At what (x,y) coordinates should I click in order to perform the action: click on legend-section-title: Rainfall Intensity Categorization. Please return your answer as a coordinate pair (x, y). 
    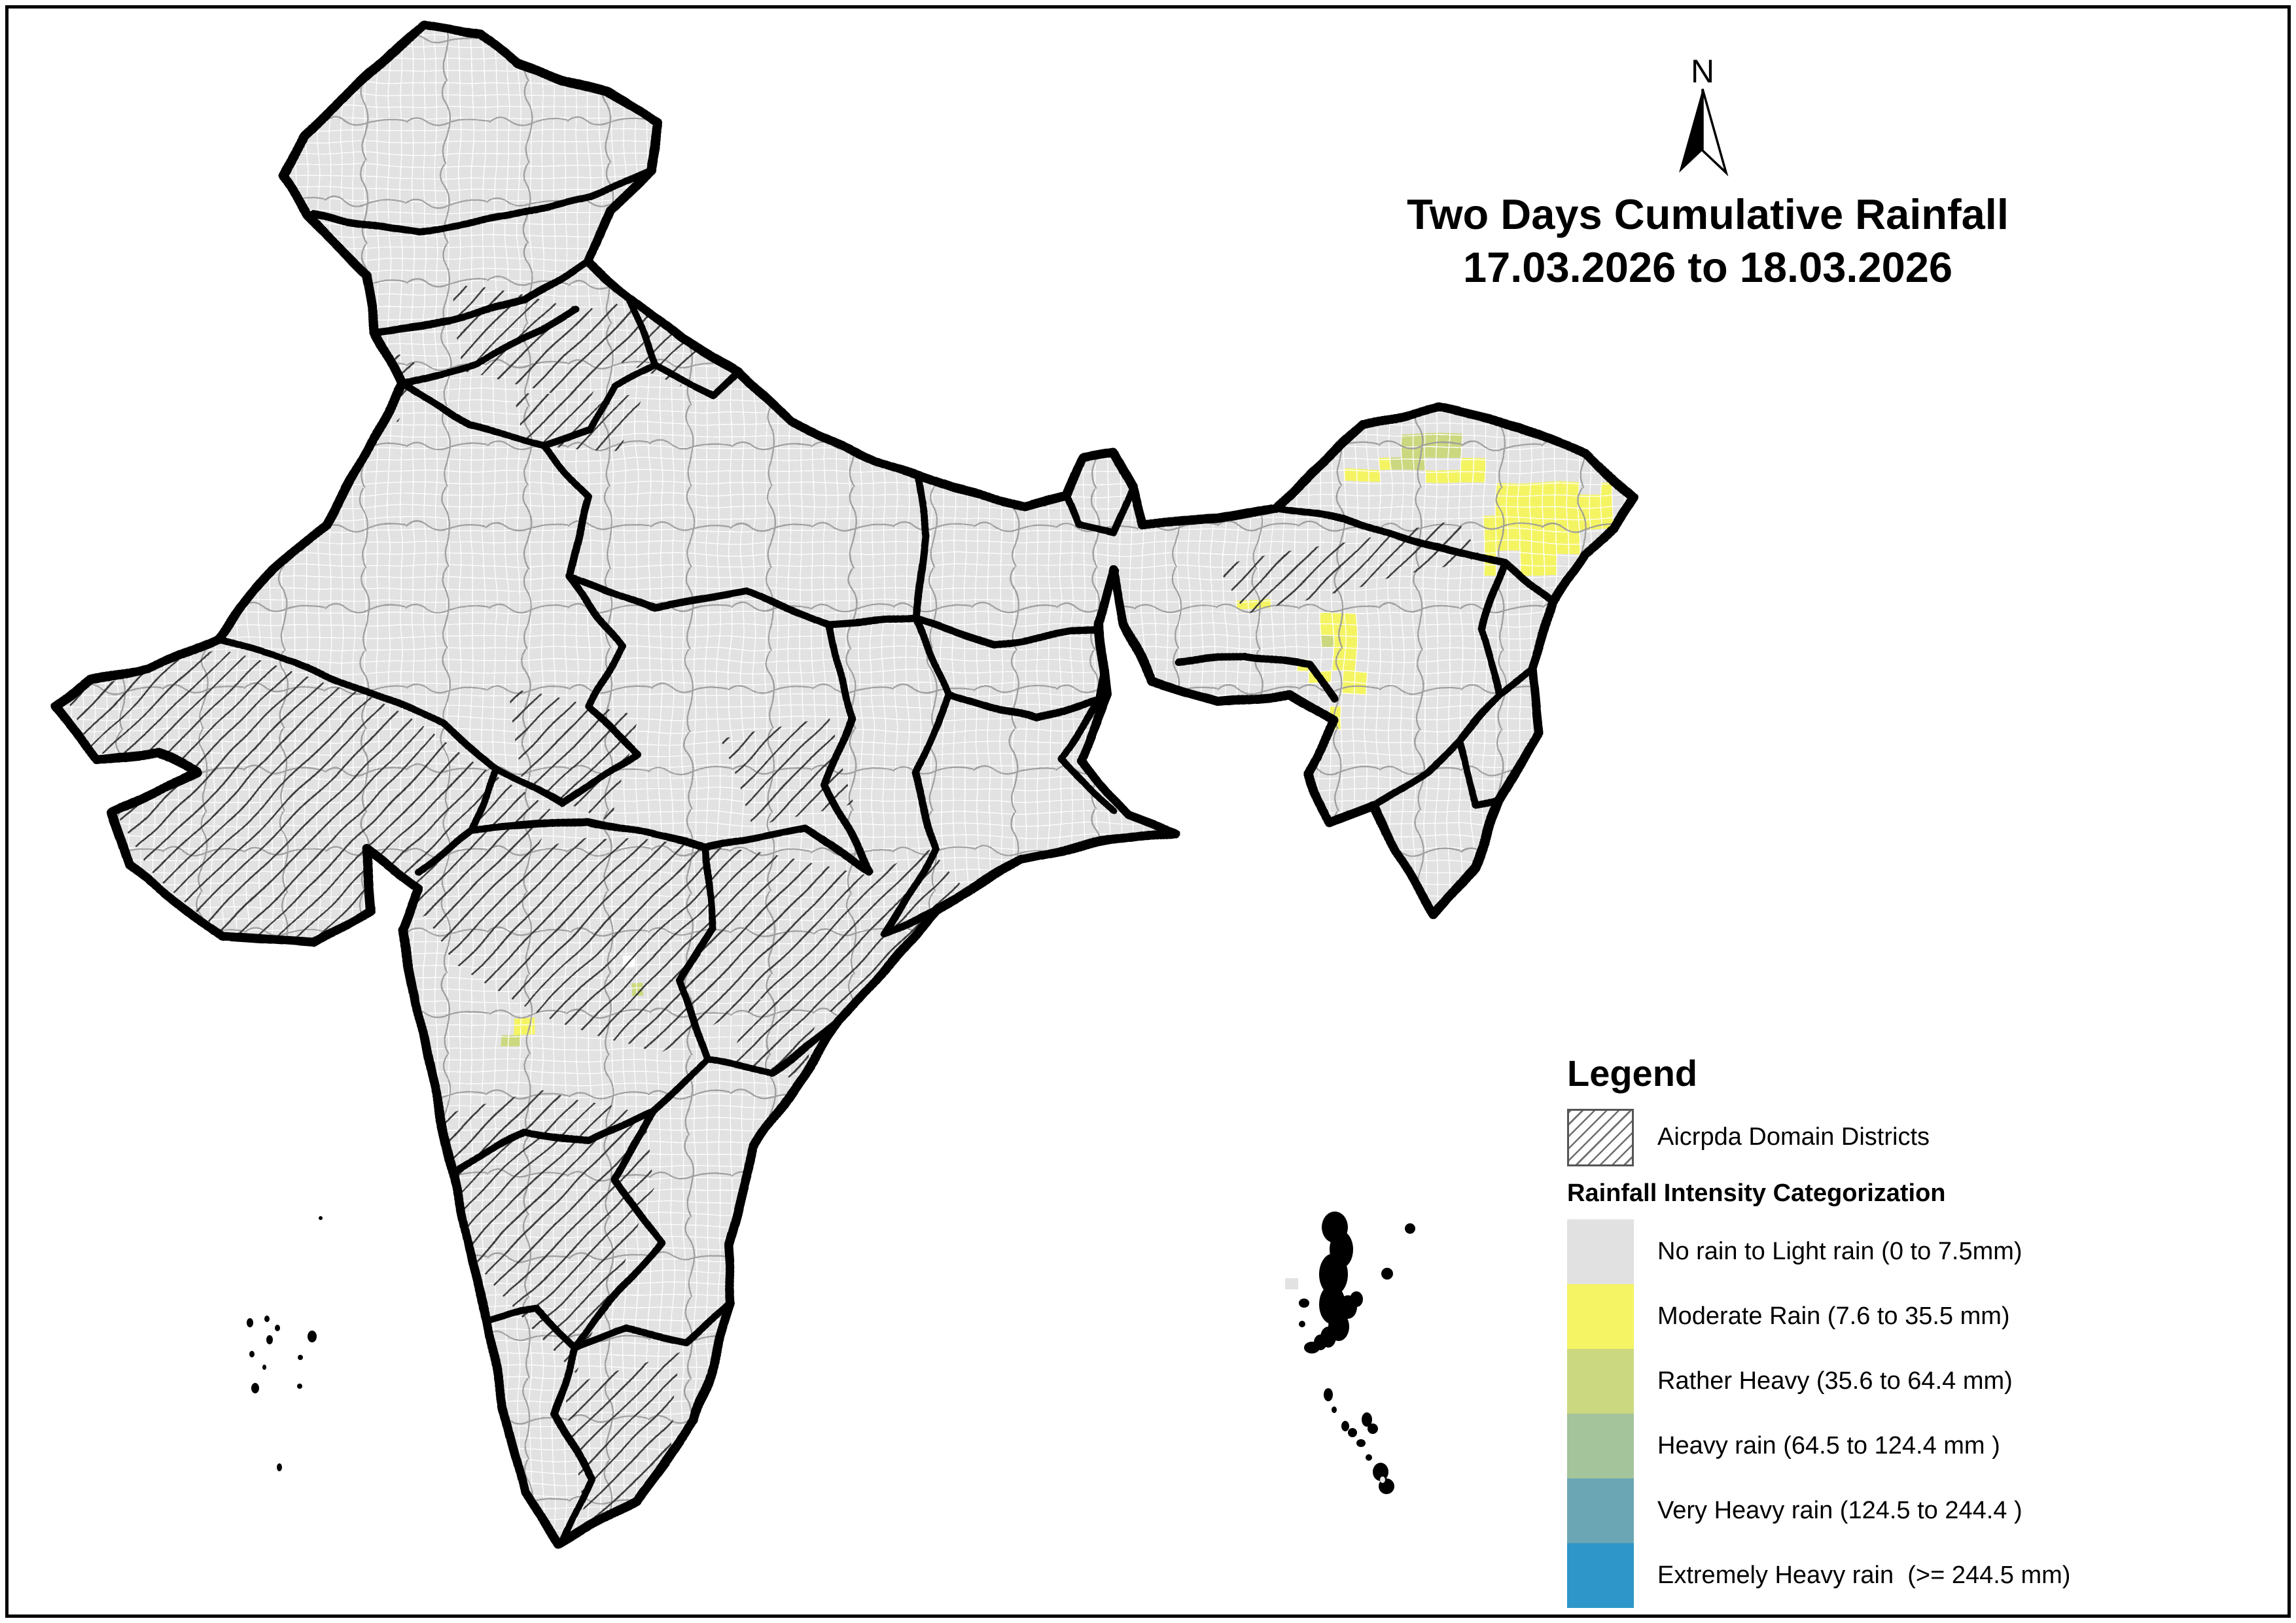
    Looking at the image, I should click on (1756, 1193).